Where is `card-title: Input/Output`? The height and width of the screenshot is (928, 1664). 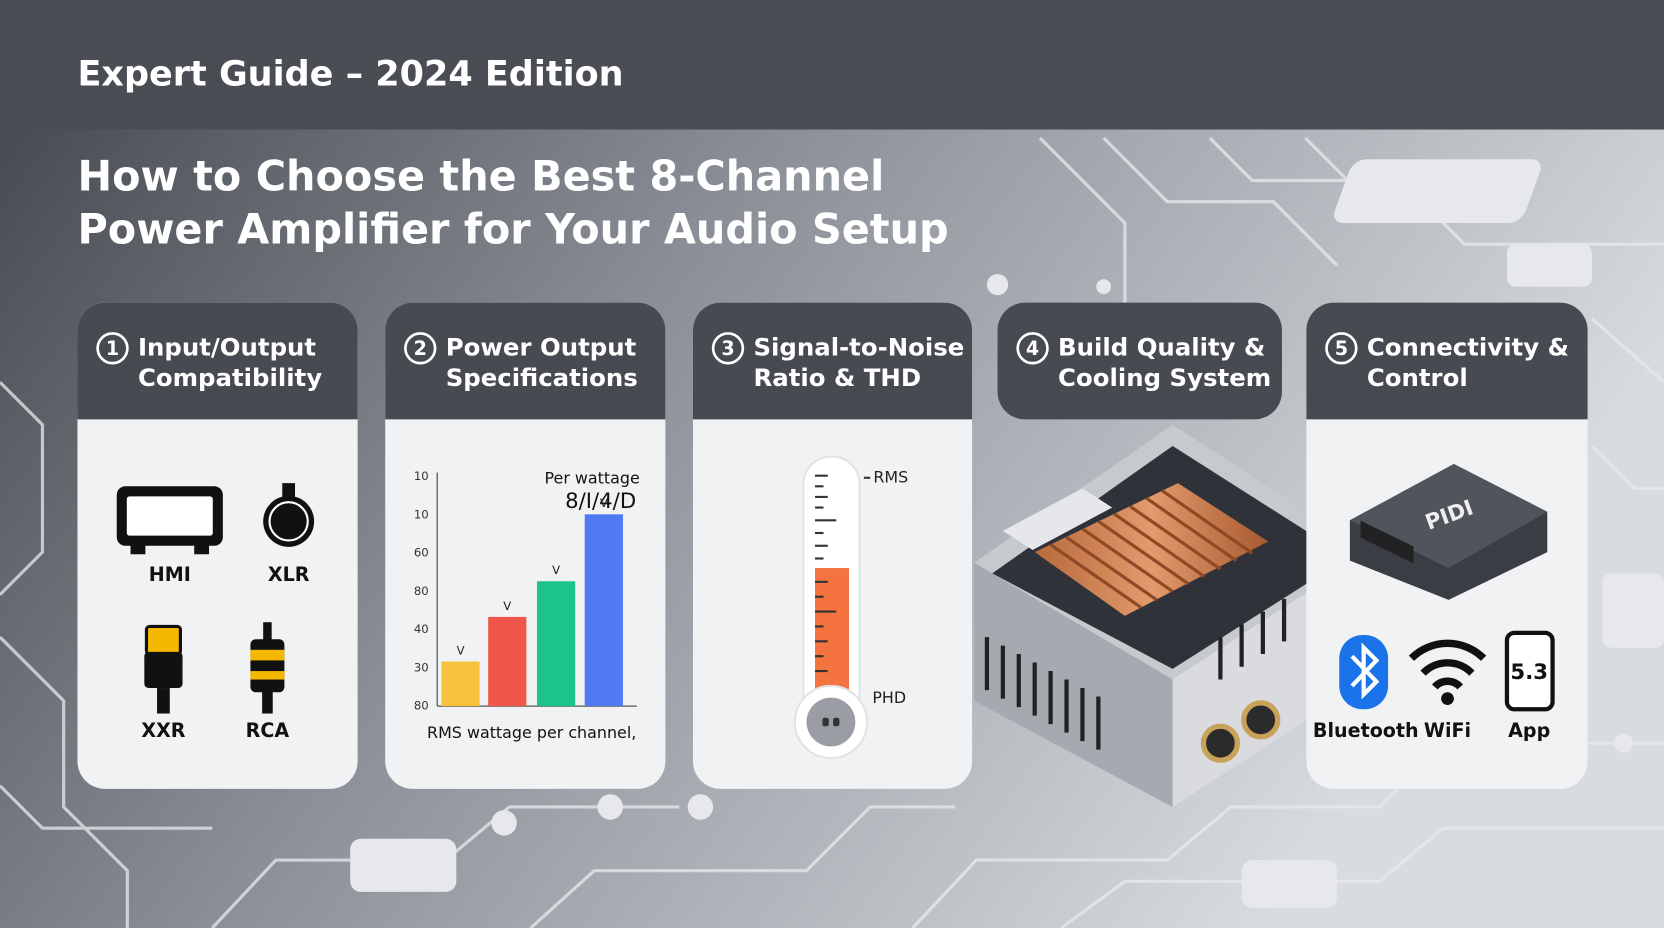
card-title: Input/Output is located at coordinates (227, 346).